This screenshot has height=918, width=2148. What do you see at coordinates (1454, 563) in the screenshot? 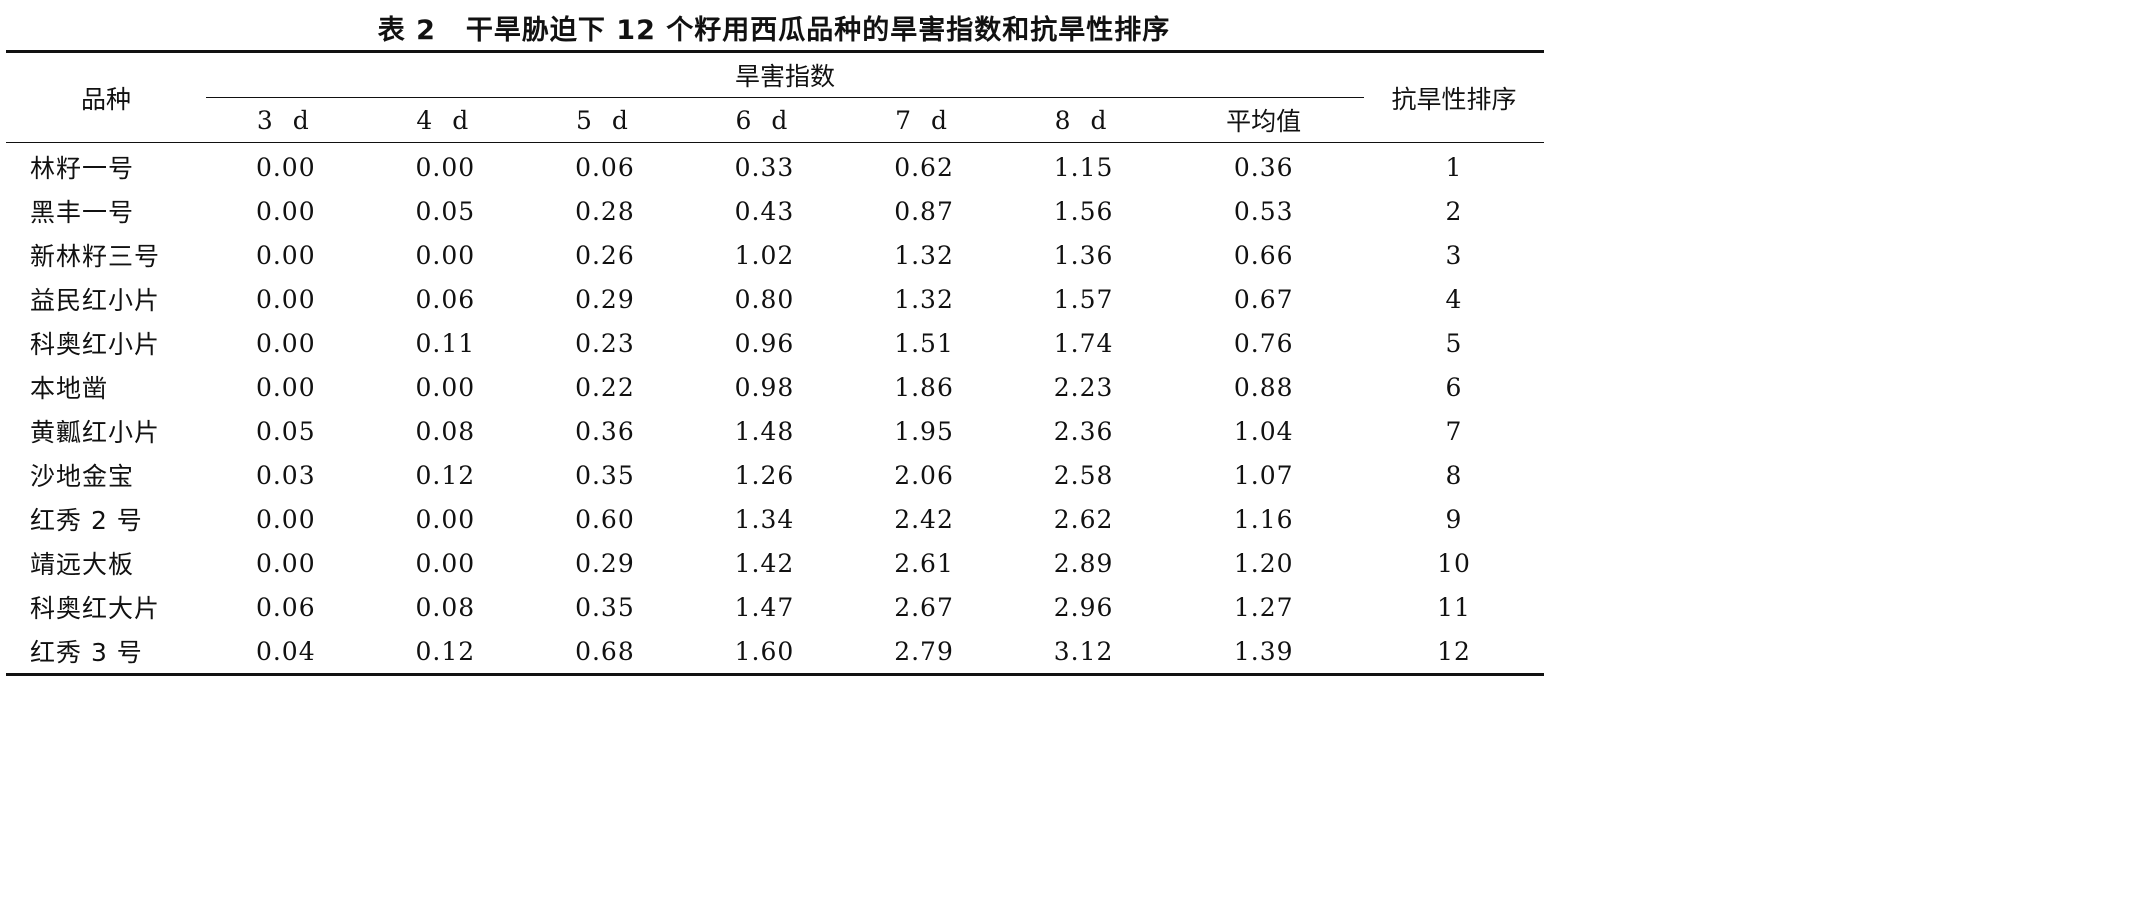
I see `drought-rank-cell: 10` at bounding box center [1454, 563].